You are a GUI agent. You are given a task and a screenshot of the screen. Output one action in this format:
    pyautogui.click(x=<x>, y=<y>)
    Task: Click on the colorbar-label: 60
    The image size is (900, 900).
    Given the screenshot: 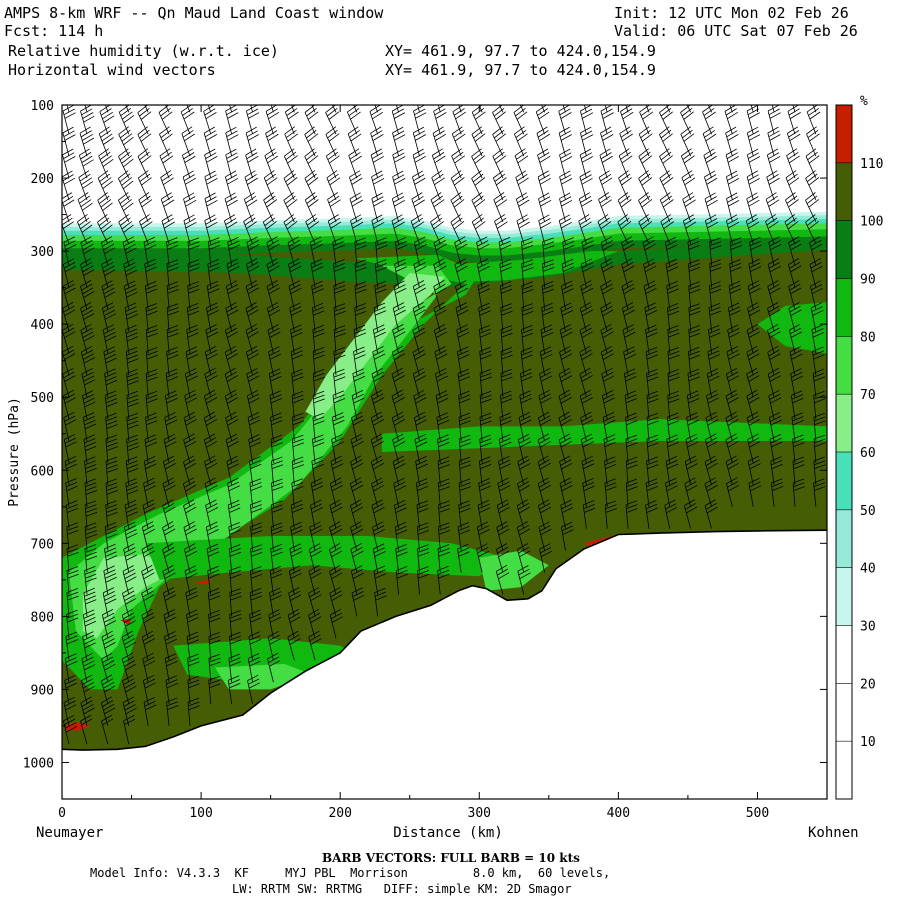 What is the action you would take?
    pyautogui.click(x=868, y=453)
    